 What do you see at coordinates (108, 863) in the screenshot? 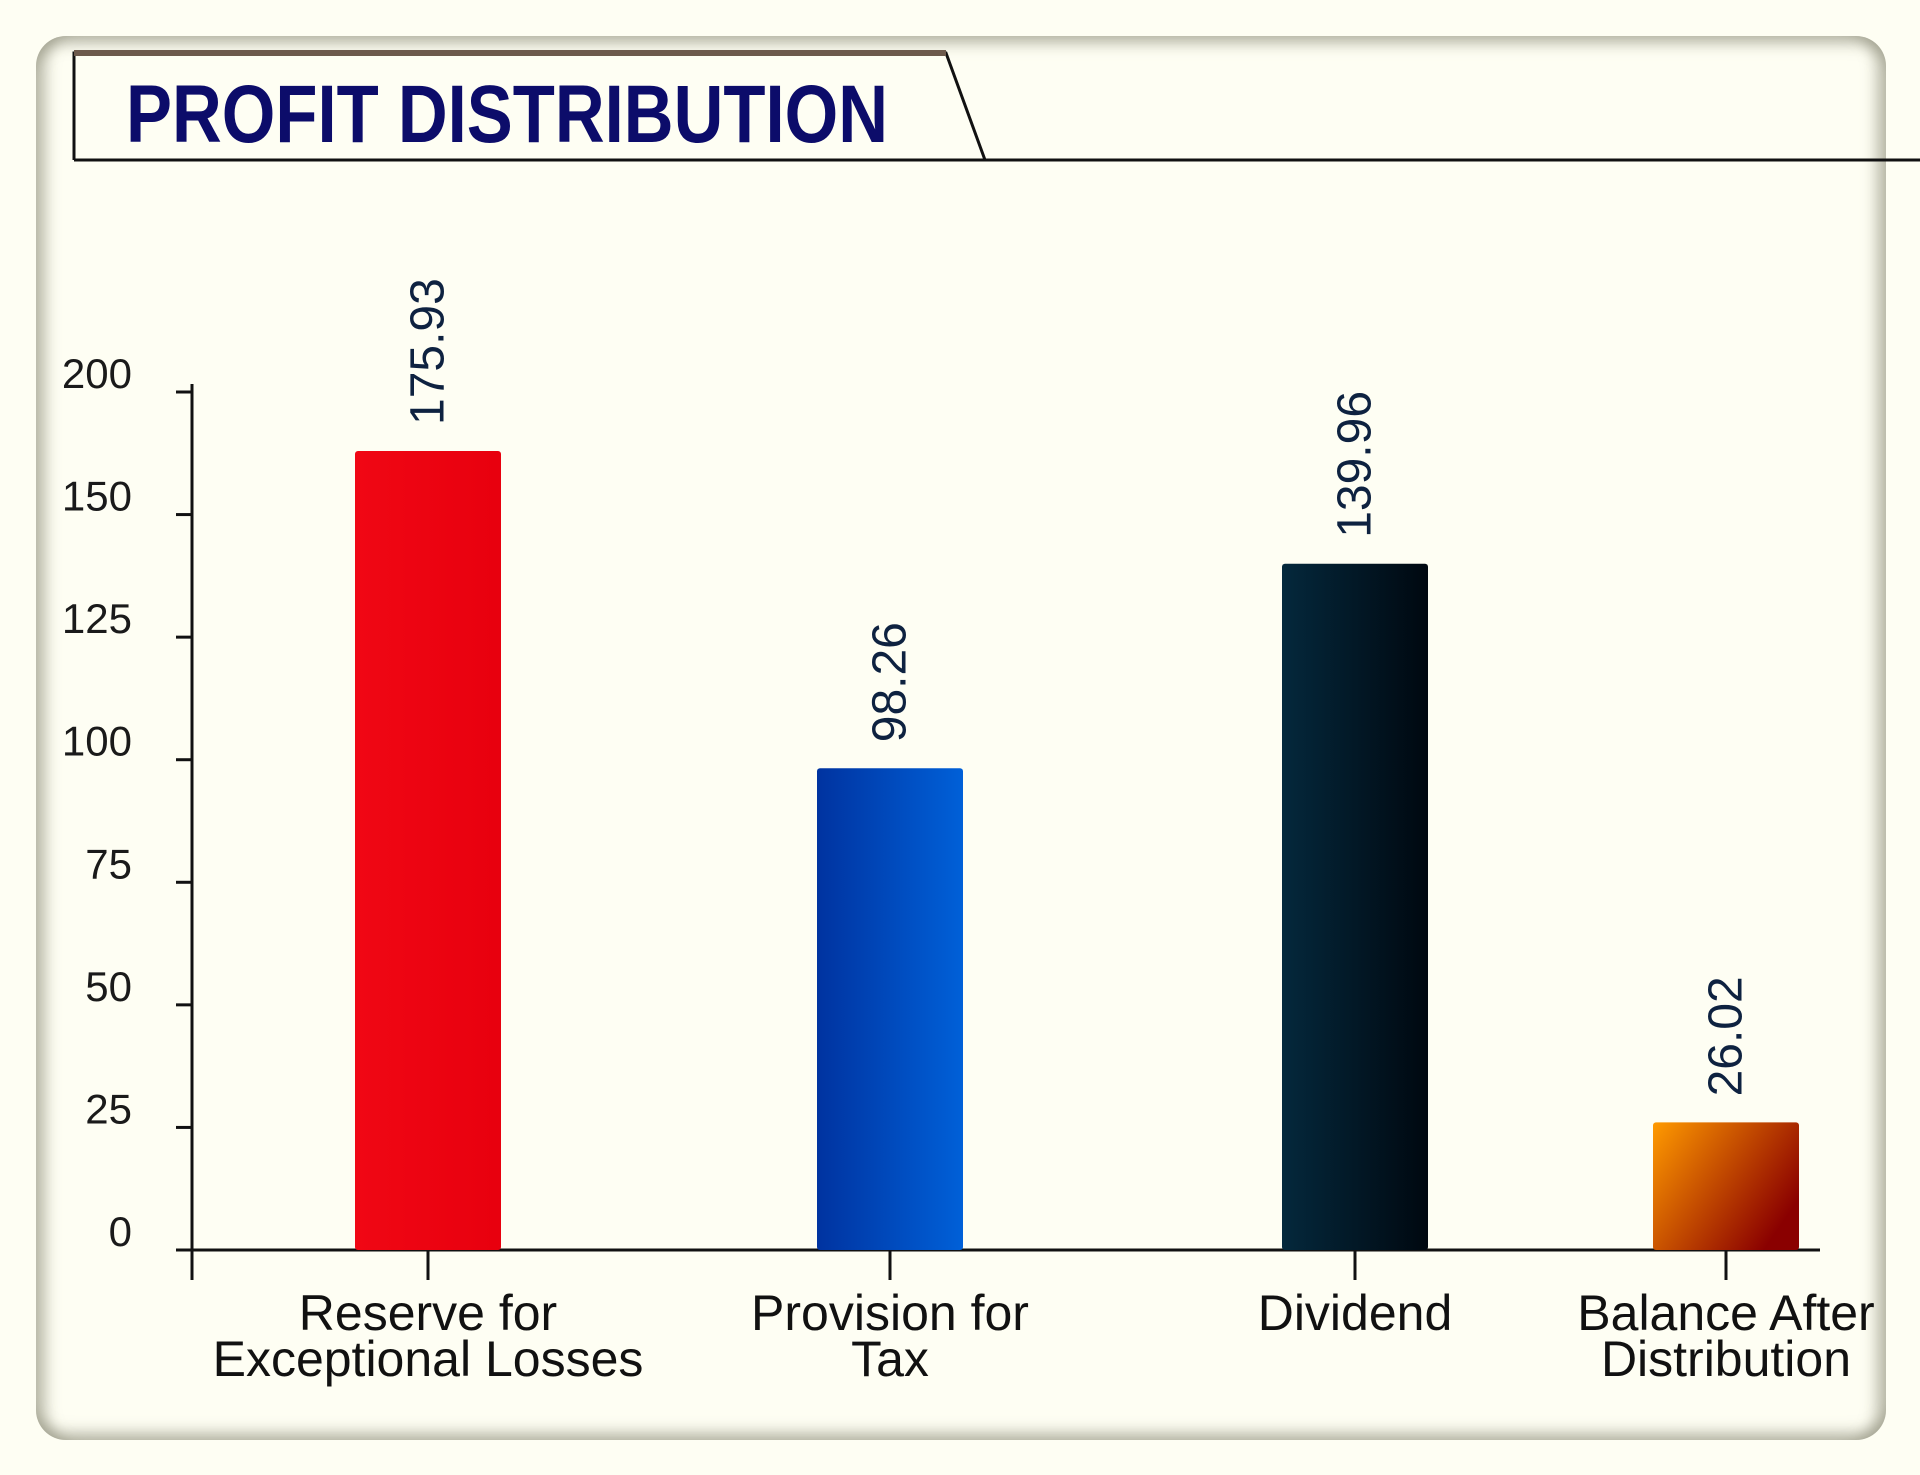
I see `y-tick-label: 75` at bounding box center [108, 863].